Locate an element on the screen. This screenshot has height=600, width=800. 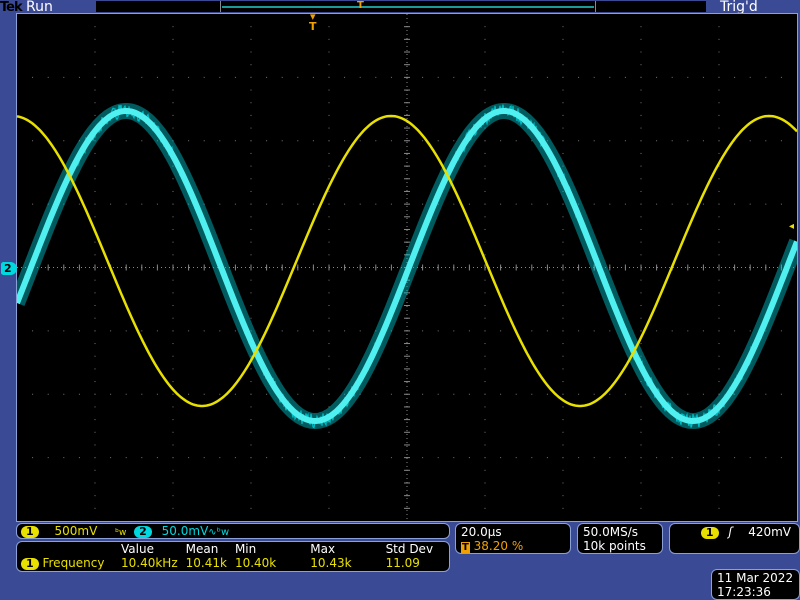
date: 11 Mar 2022 is located at coordinates (755, 578).